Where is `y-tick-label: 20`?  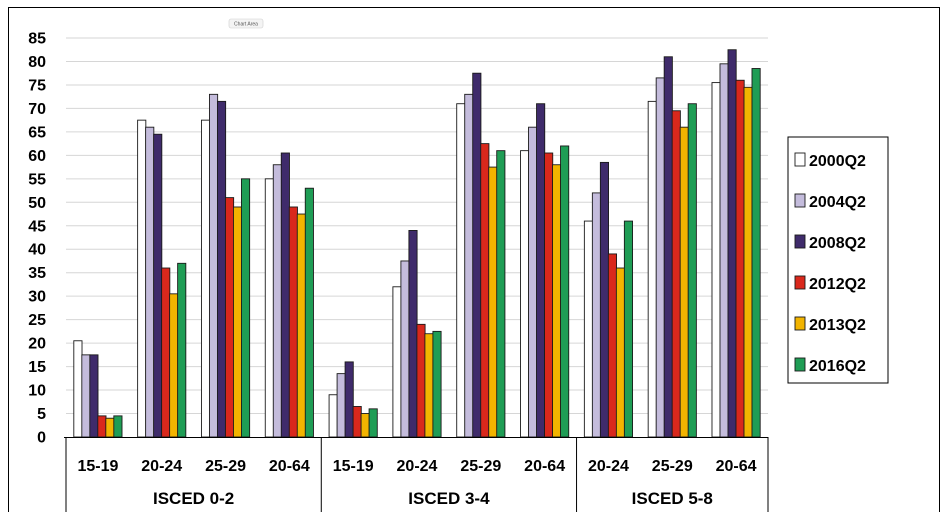 y-tick-label: 20 is located at coordinates (37, 344).